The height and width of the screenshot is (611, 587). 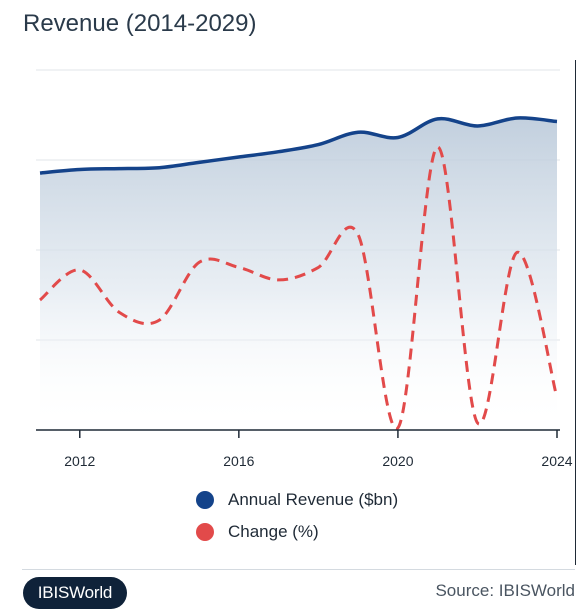 I want to click on legend-dot-revenue-icon, so click(x=205, y=500).